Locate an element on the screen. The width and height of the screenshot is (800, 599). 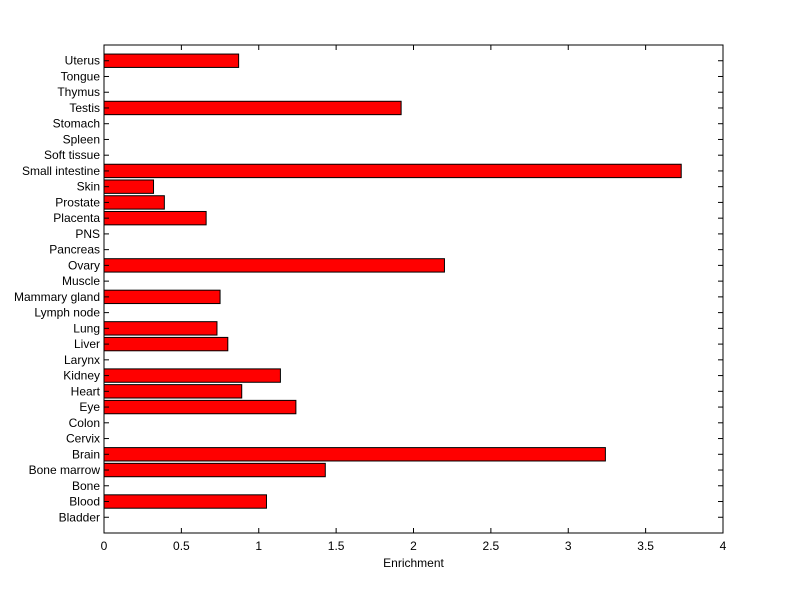
y-tick-label-spleen: Spleen is located at coordinates (81, 139).